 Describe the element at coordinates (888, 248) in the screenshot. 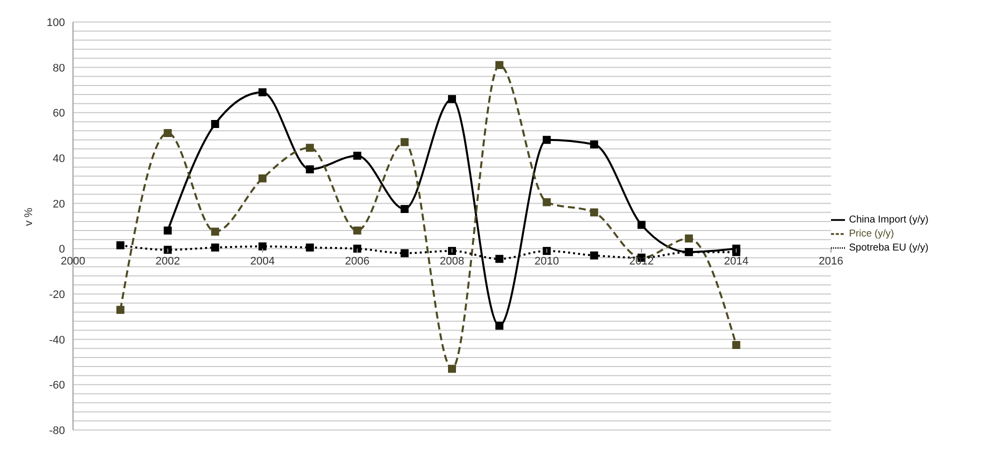

I see `legend-label: Spotreba EU (y/y)` at that location.